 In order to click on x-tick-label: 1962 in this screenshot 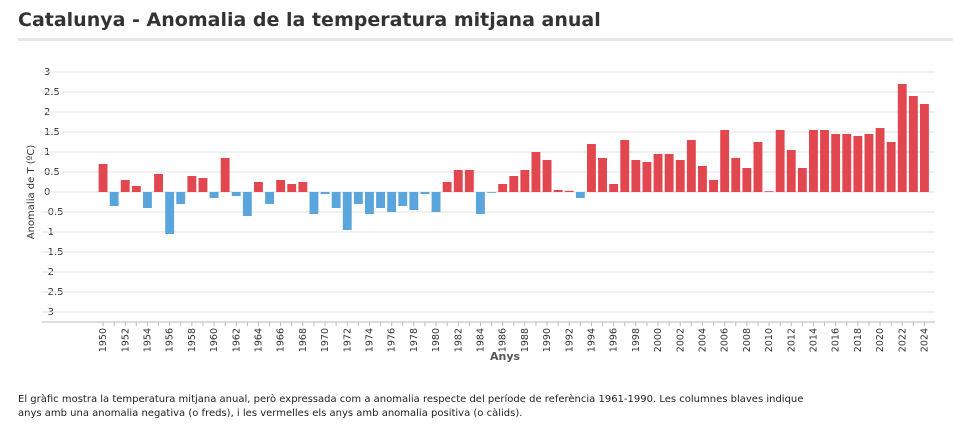, I will do `click(236, 340)`.